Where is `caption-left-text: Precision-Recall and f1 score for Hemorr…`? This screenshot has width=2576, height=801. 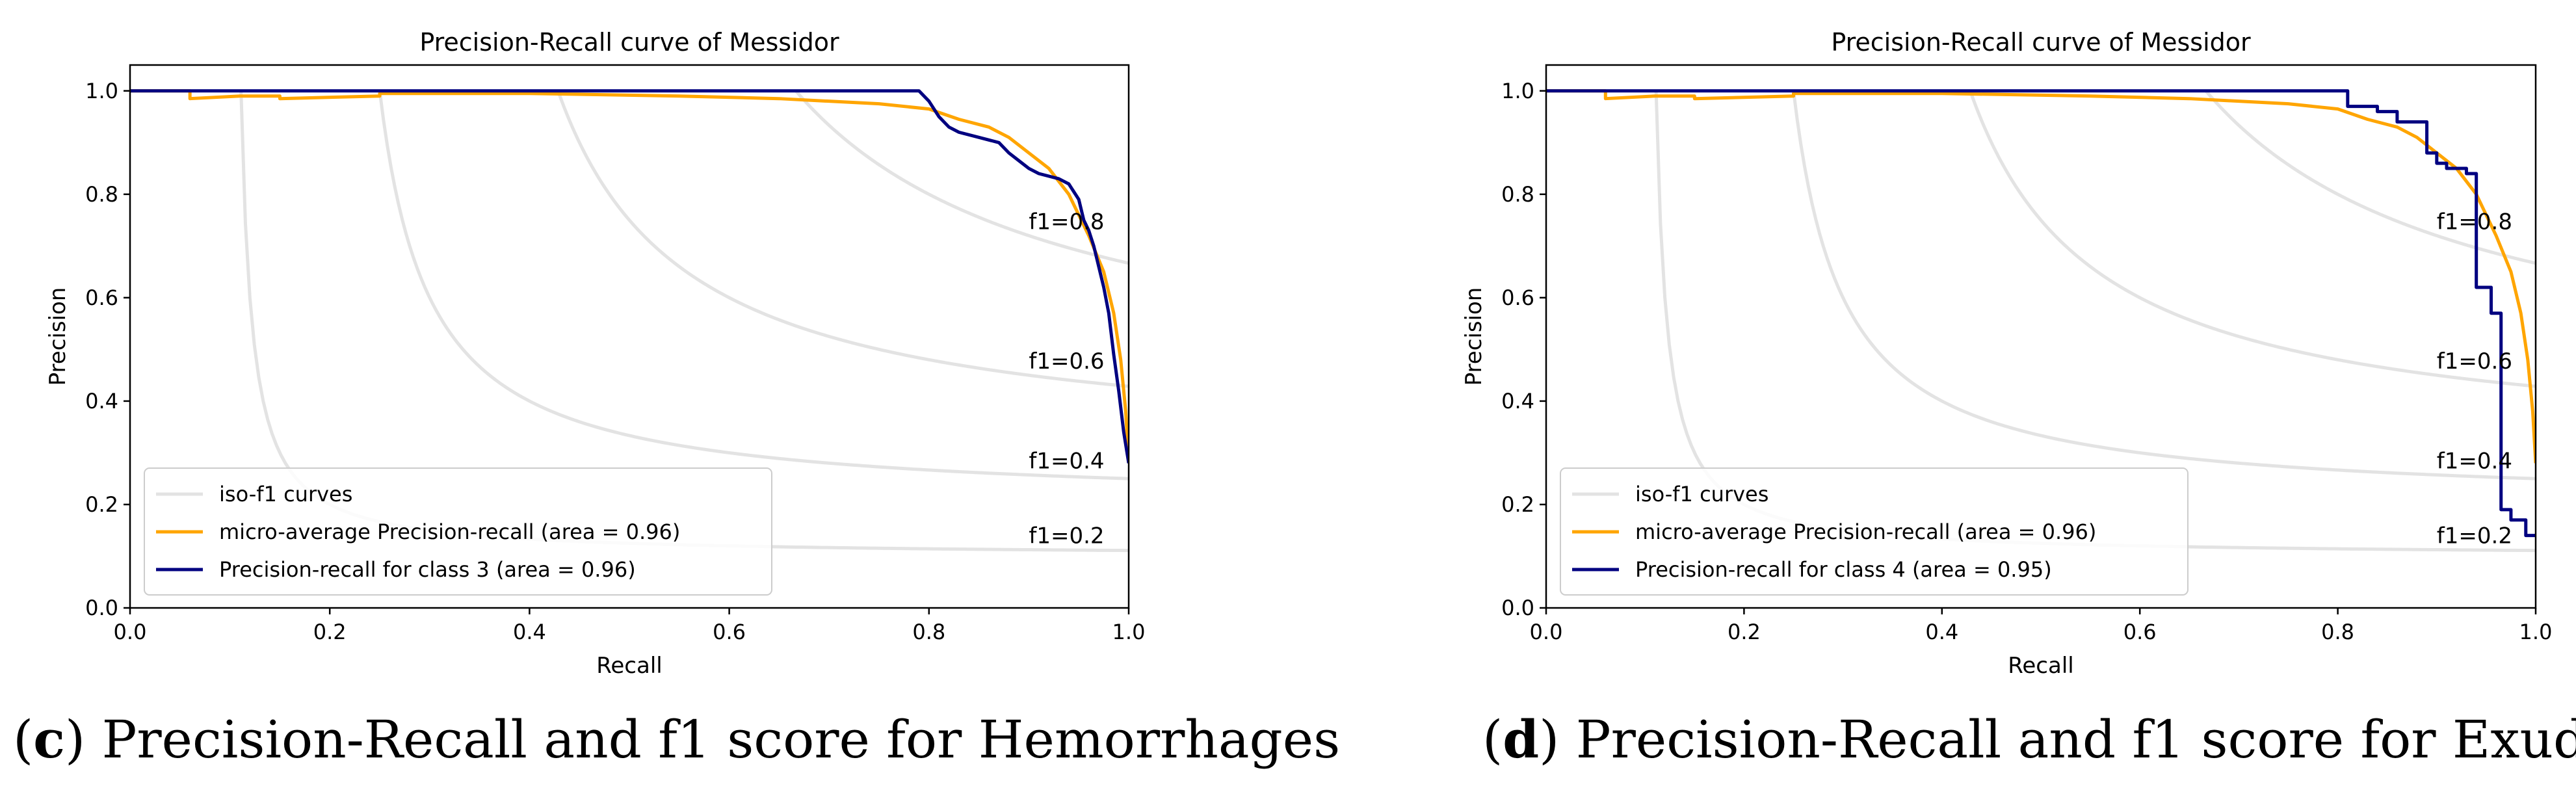
caption-left-text: Precision-Recall and f1 score for Hemorr… is located at coordinates (721, 739).